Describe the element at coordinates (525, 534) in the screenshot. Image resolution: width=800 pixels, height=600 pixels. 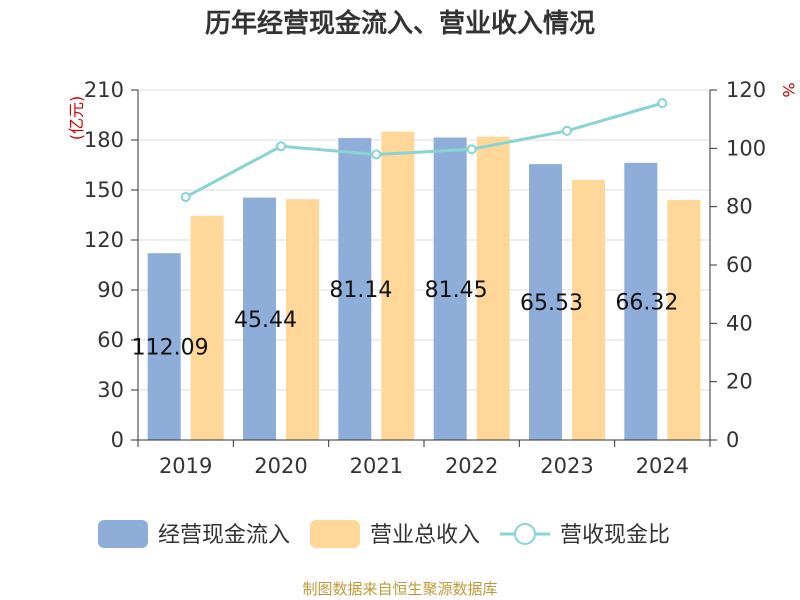
I see `legend-marker` at that location.